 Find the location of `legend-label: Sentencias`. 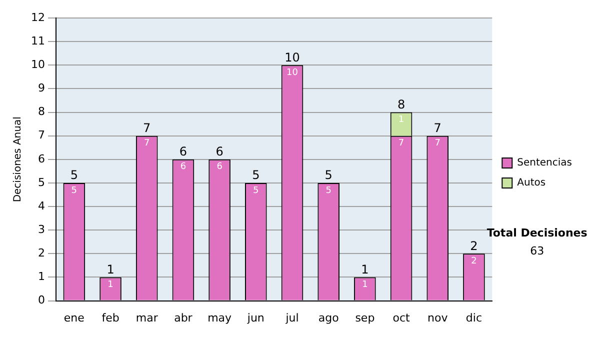

legend-label: Sentencias is located at coordinates (544, 163).